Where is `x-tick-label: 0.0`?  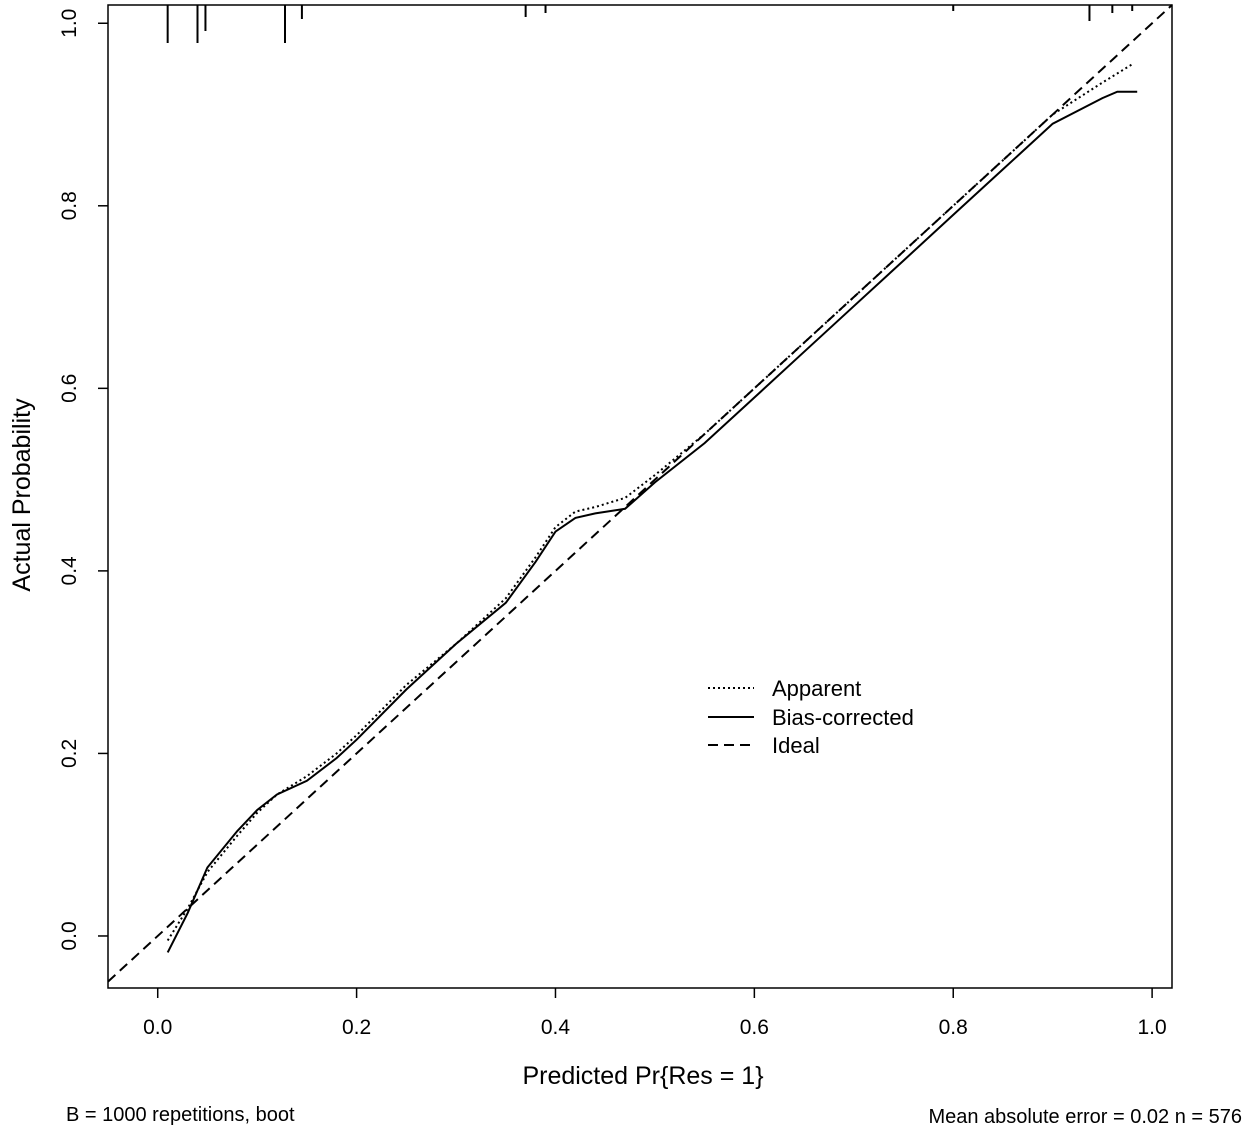 x-tick-label: 0.0 is located at coordinates (157, 1027).